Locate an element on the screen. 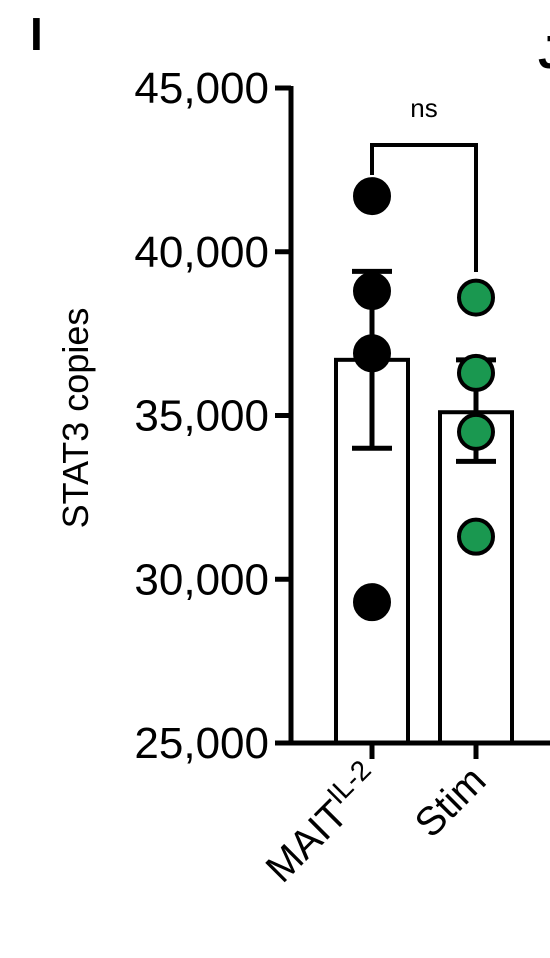 This screenshot has height=958, width=550. y-tick-label-2: 35,000 is located at coordinates (201, 416).